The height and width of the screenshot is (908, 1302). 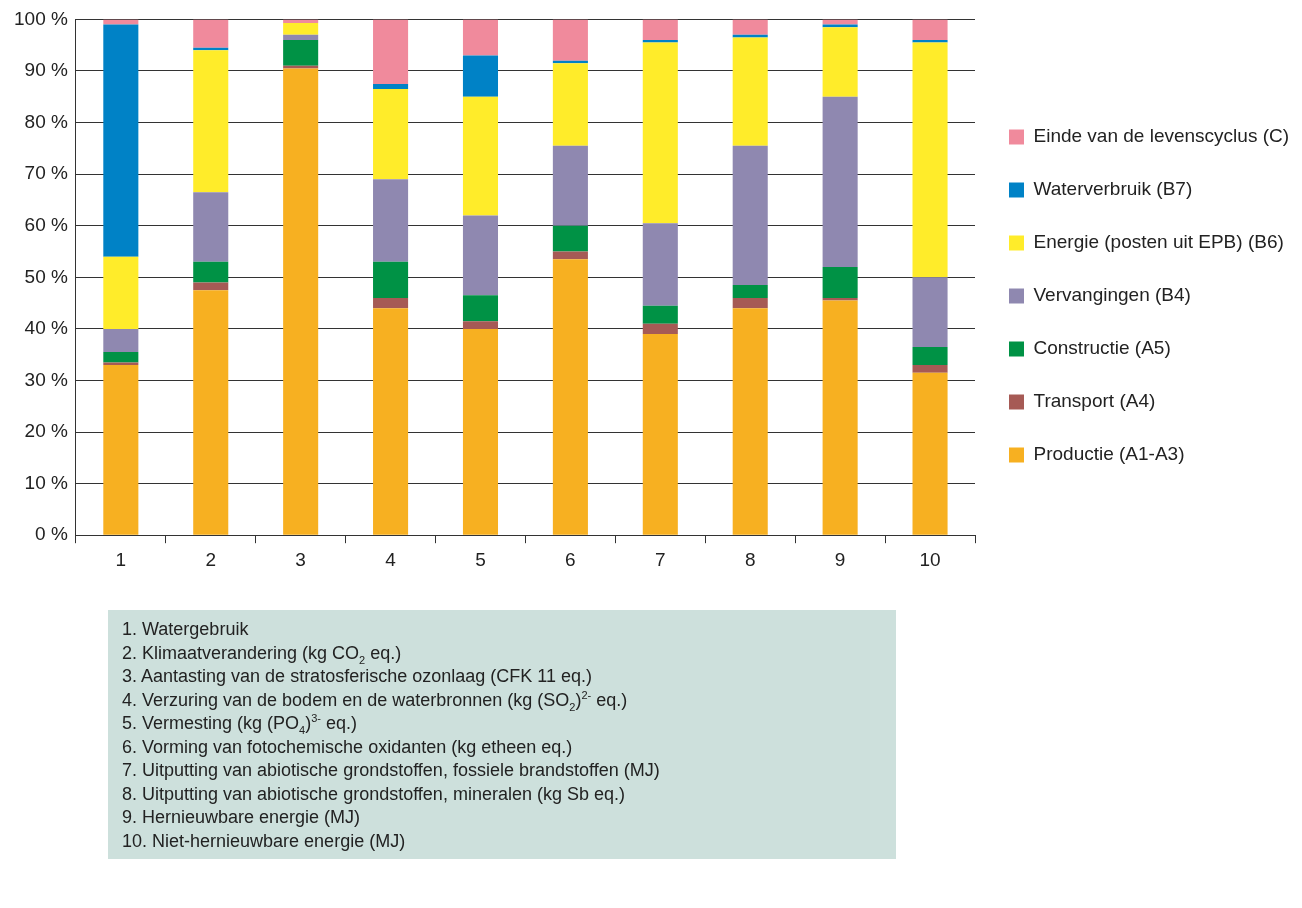 I want to click on x-tick-label: 10, so click(x=930, y=559).